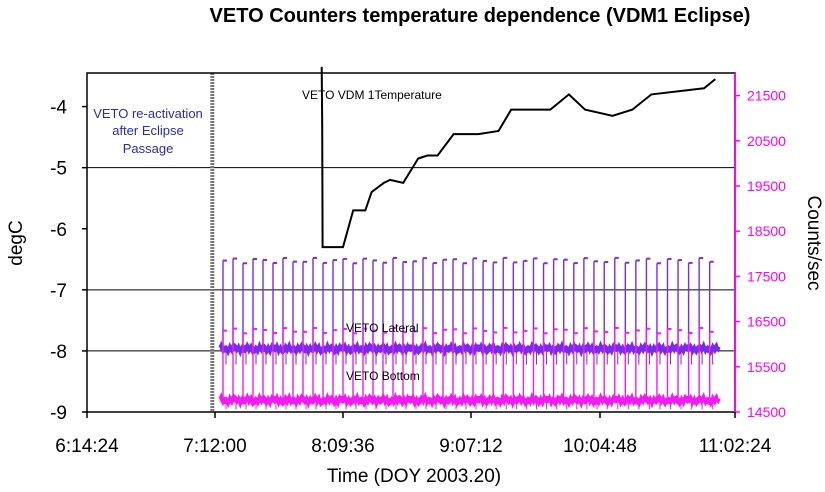 Image resolution: width=825 pixels, height=492 pixels. I want to click on annotation-line-1: VETO re-activation, so click(148, 113).